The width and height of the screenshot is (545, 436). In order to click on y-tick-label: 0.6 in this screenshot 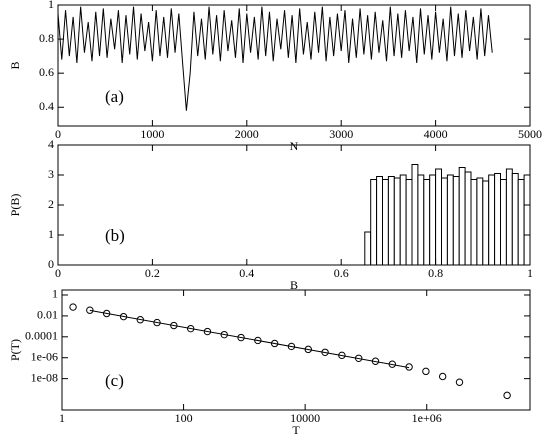, I will do `click(46, 72)`.